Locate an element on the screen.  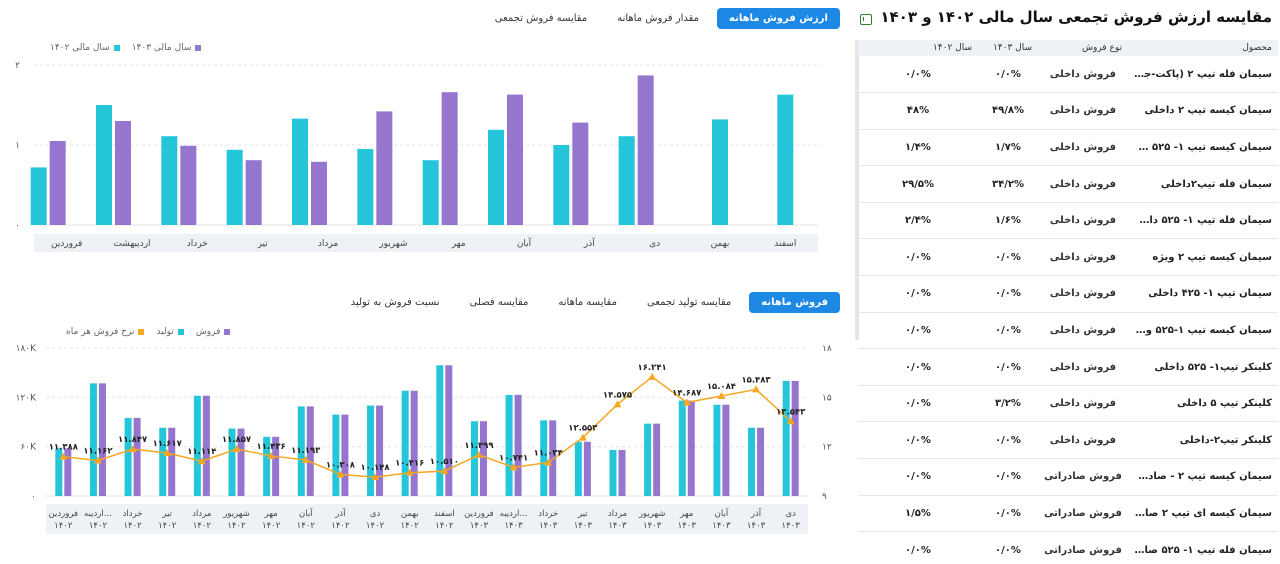
bottom-tab-0: فروش ماهانه is located at coordinates (794, 302).